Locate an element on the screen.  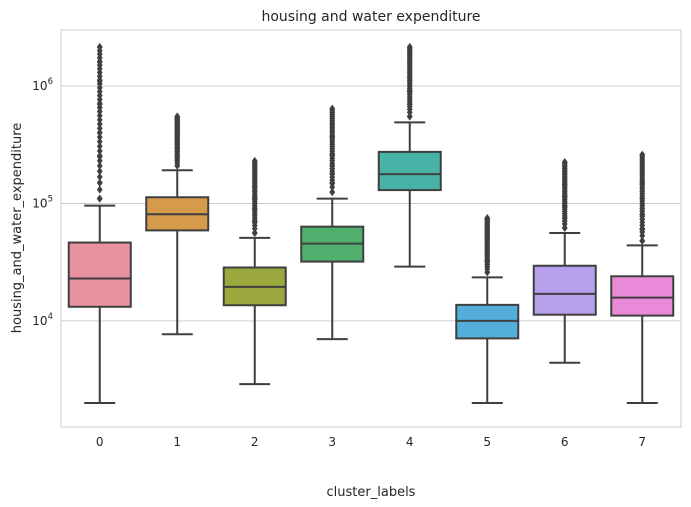
x-tick-label-4: 4 is located at coordinates (410, 442).